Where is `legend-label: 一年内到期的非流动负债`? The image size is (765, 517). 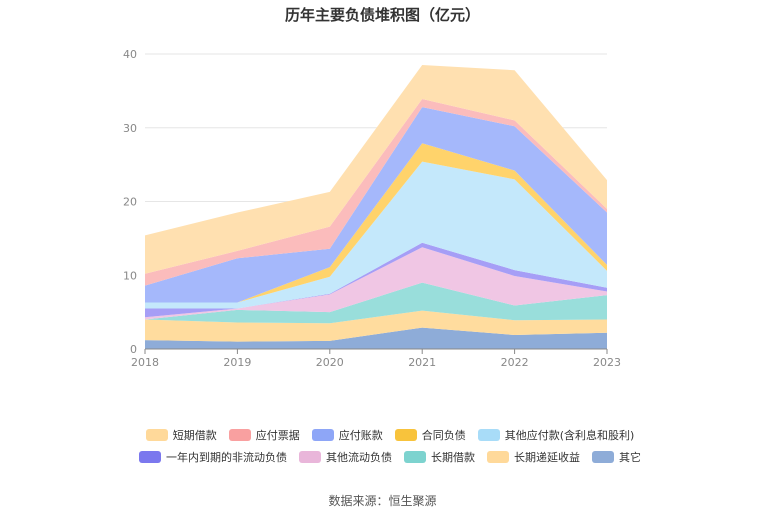
legend-label: 一年内到期的非流动负债 is located at coordinates (226, 457).